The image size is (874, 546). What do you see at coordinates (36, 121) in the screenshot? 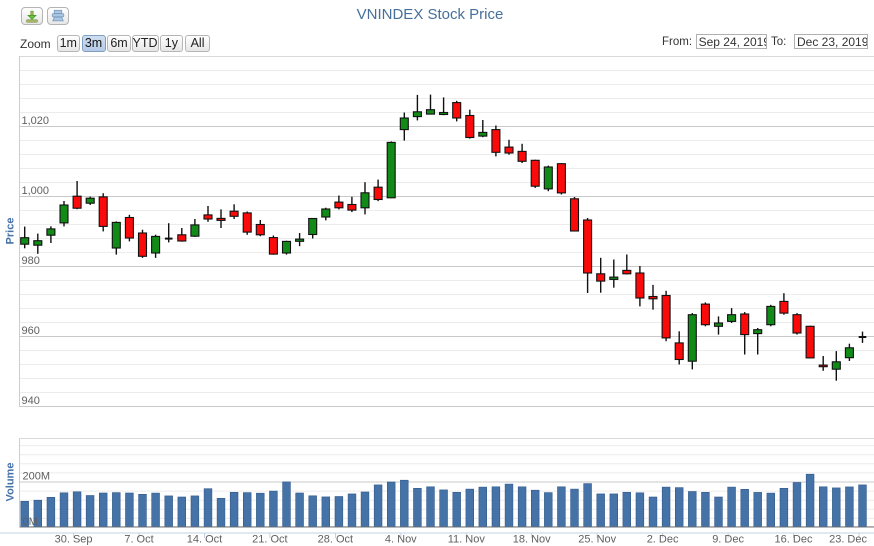
I see `svg-text: 1,020` at bounding box center [36, 121].